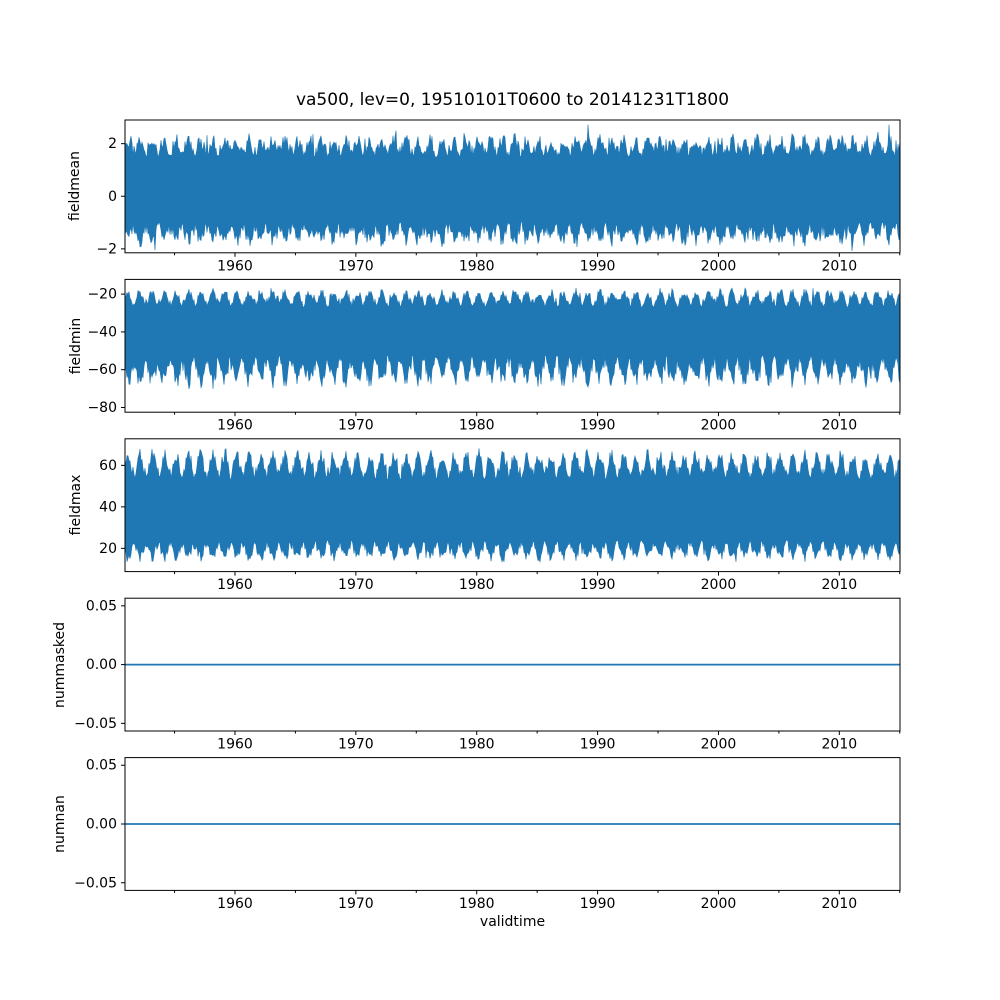 This screenshot has width=1000, height=1000. I want to click on y-tick-label: 60, so click(108, 466).